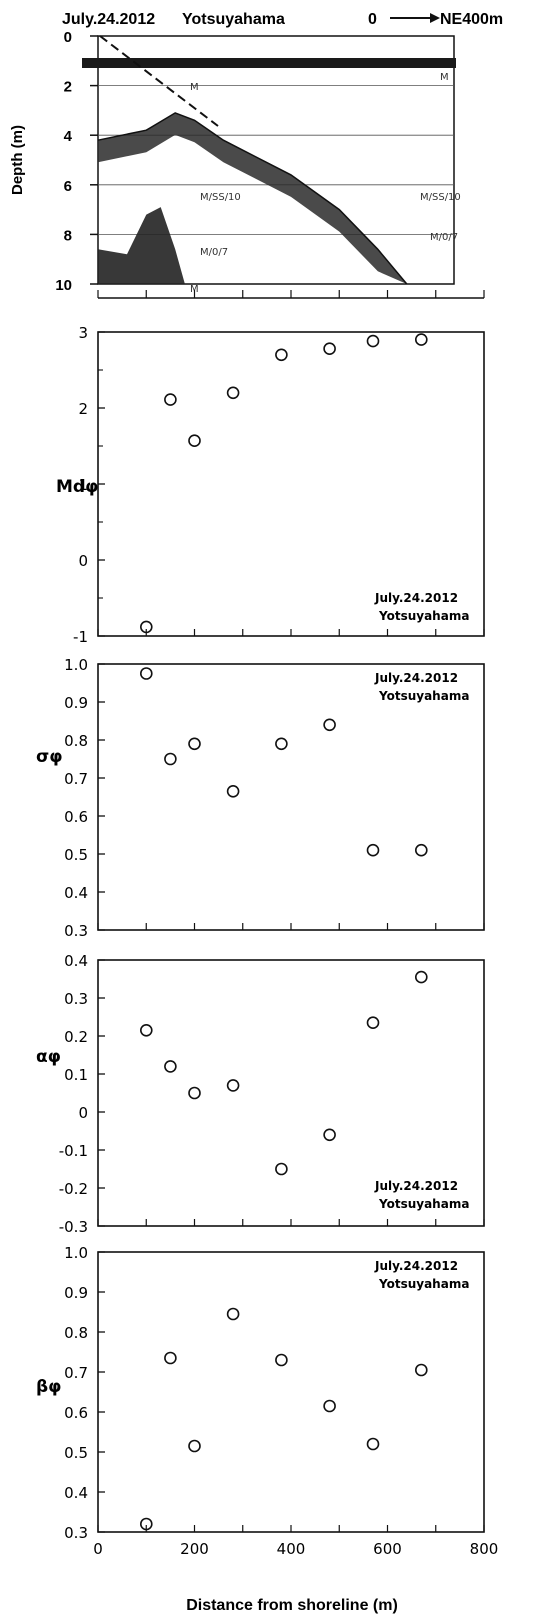 The width and height of the screenshot is (539, 1616). What do you see at coordinates (159, 81) in the screenshot?
I see `echogram-dashed-guide` at bounding box center [159, 81].